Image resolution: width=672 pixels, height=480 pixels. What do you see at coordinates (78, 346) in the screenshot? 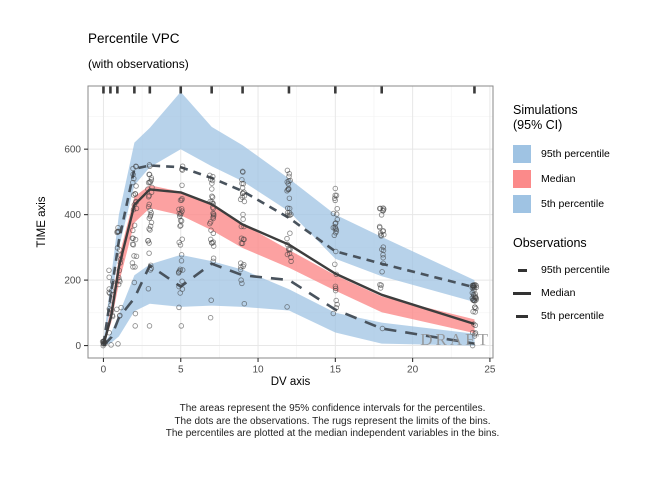
I see `y-tick-label: 0` at bounding box center [78, 346].